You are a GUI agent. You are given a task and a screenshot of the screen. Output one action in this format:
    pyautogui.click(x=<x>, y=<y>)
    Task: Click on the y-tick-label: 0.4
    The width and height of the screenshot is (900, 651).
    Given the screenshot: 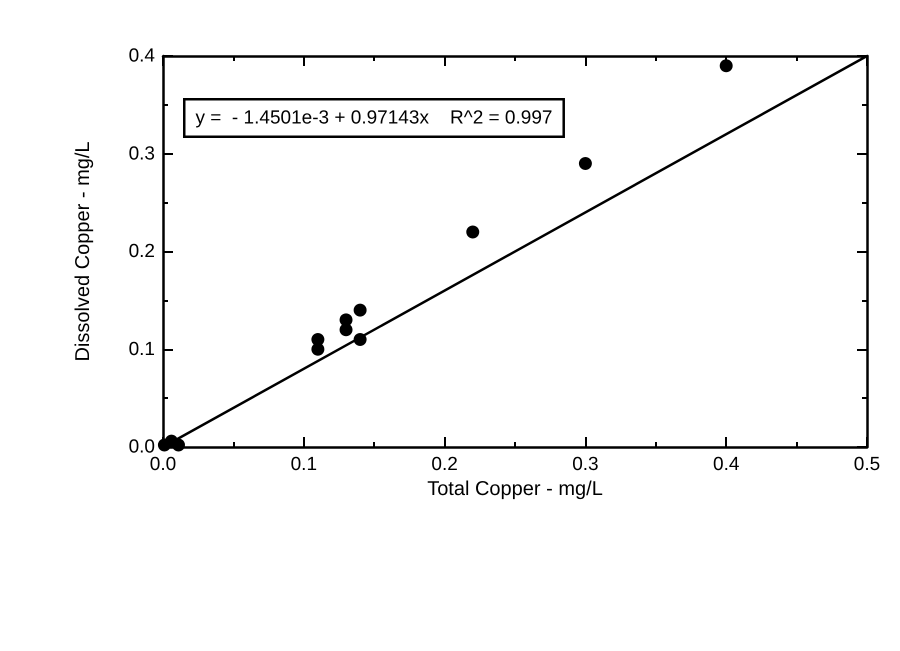 What is the action you would take?
    pyautogui.click(x=142, y=56)
    